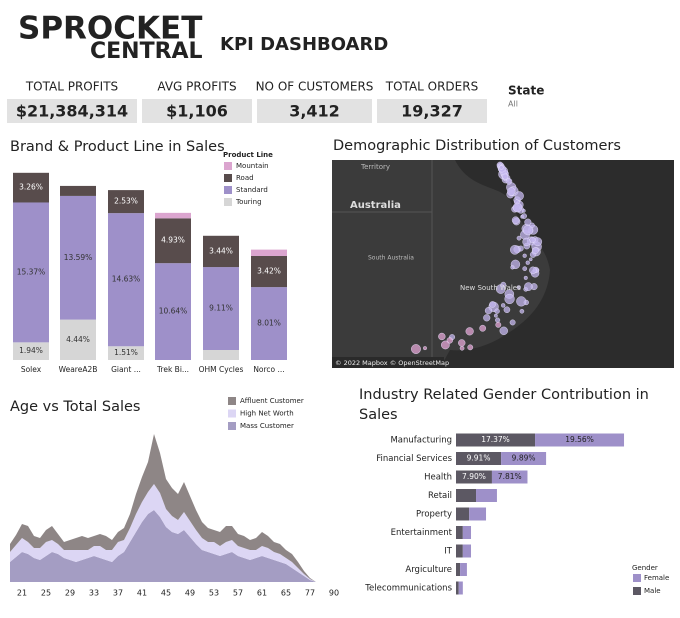 The height and width of the screenshot is (618, 680). I want to click on data-label: 7.81%, so click(510, 476).